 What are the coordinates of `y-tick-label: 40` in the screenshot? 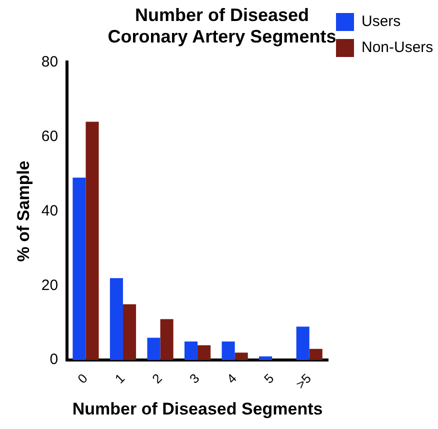 It's located at (49, 211).